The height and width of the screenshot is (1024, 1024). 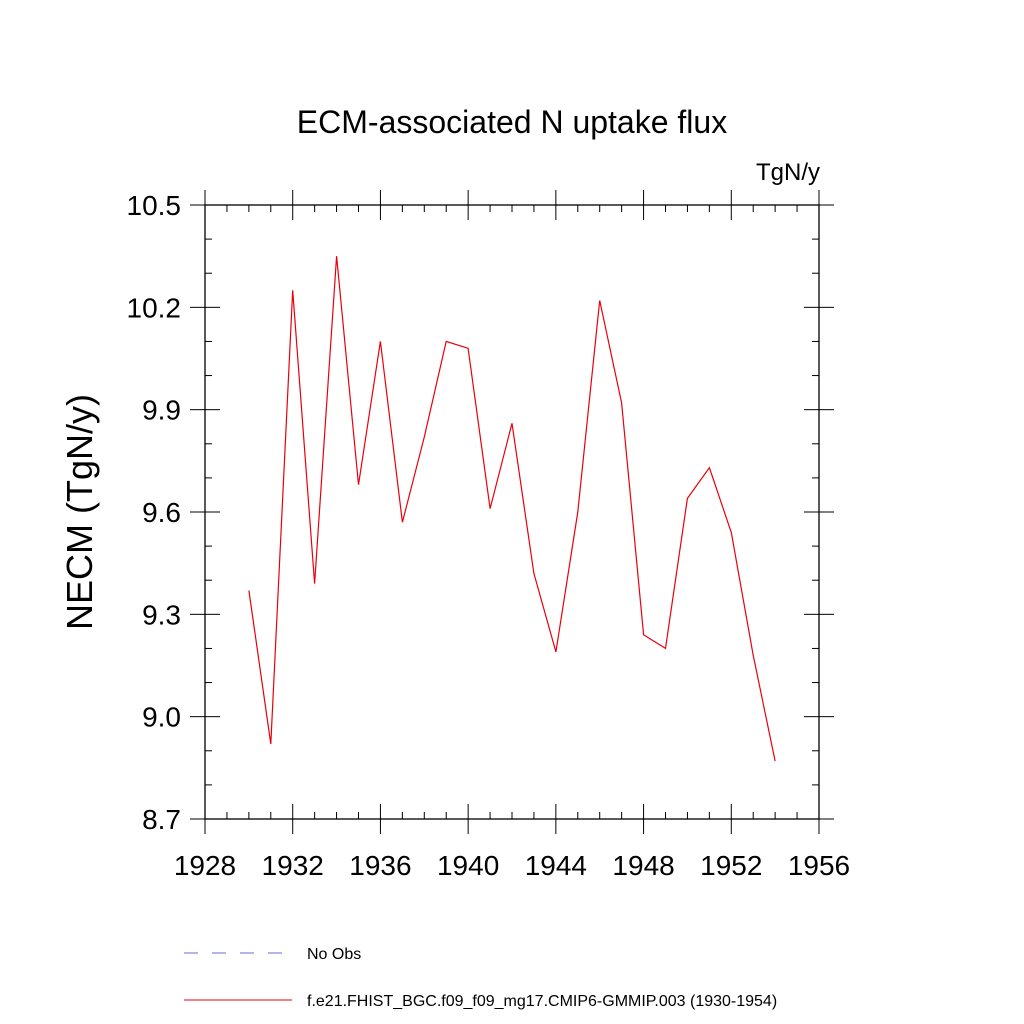 What do you see at coordinates (334, 954) in the screenshot?
I see `legend-label-no-obs: No Obs` at bounding box center [334, 954].